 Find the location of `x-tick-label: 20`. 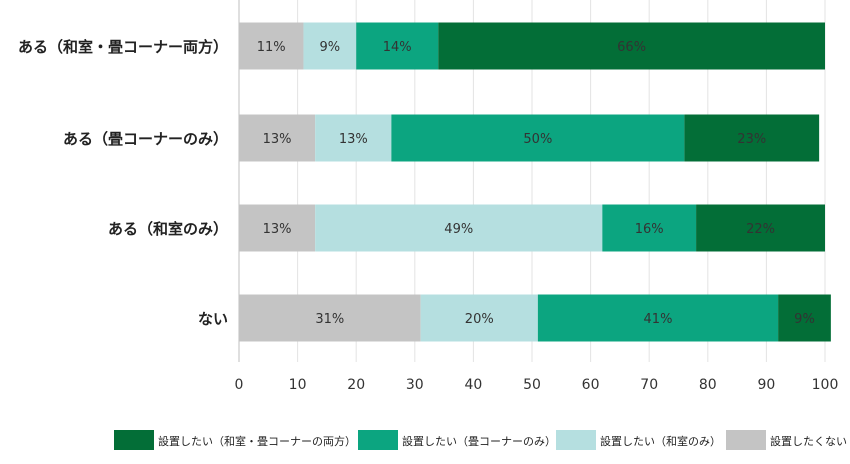

x-tick-label: 20 is located at coordinates (356, 385).